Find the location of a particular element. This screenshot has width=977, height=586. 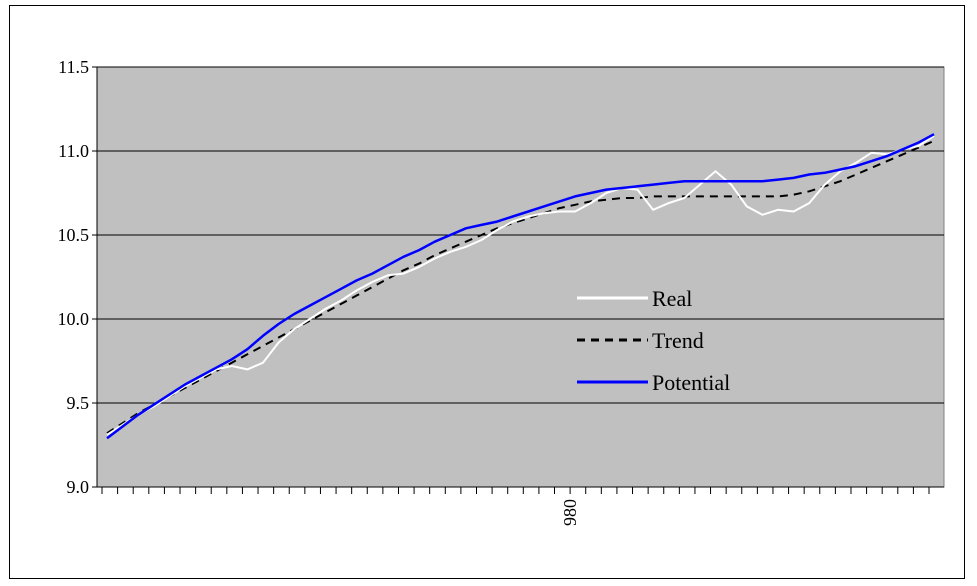

y-tick-label: 11.0 is located at coordinates (73, 151).